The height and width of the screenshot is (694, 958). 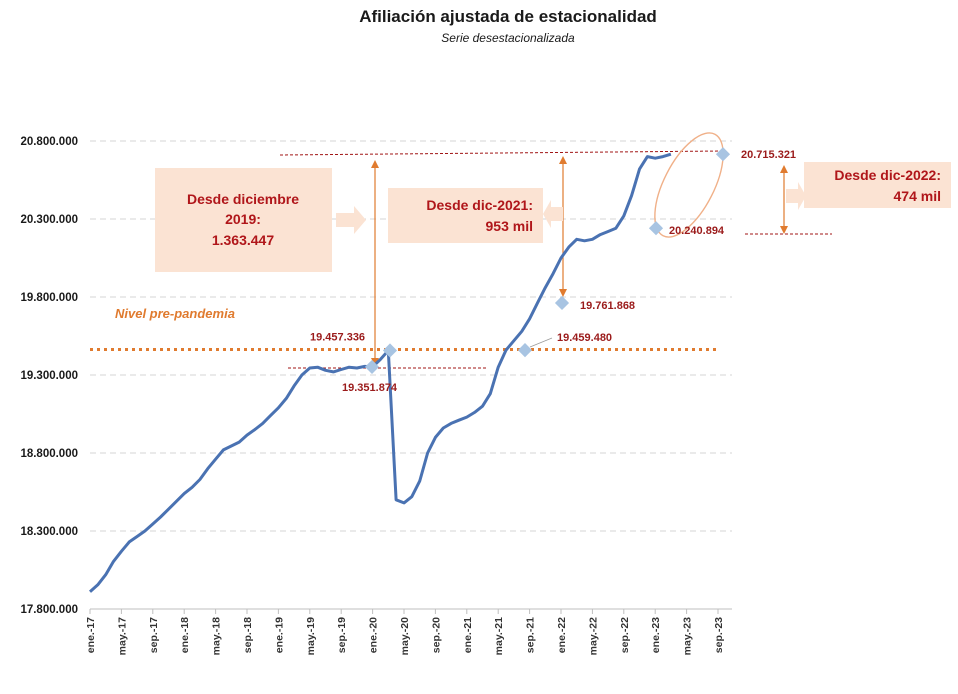 I want to click on annotation-text: Desde dic-2021:, so click(x=479, y=205).